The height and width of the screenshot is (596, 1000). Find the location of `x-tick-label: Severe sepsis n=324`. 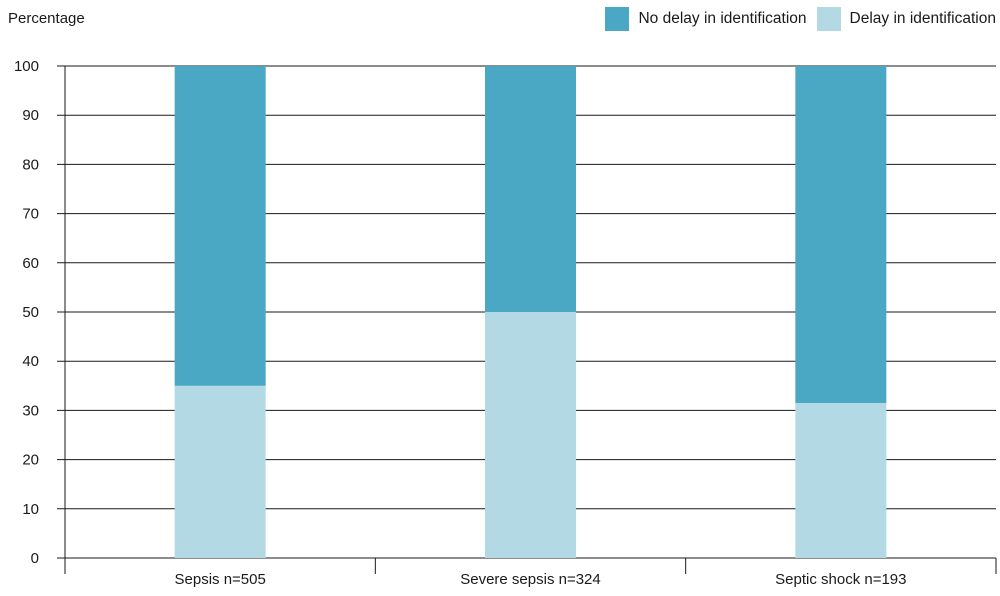

x-tick-label: Severe sepsis n=324 is located at coordinates (530, 579).